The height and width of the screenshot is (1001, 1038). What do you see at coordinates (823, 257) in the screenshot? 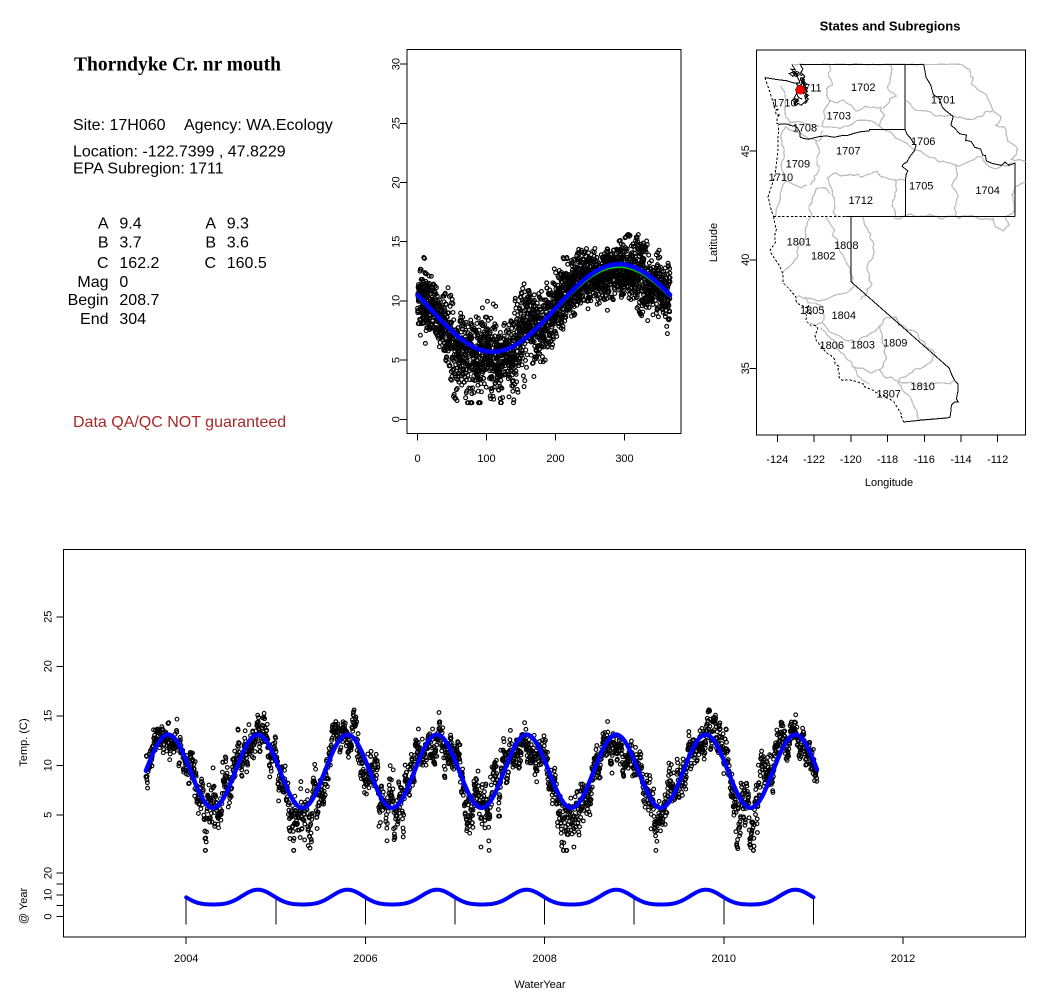
I see `svg-text: 1802` at bounding box center [823, 257].